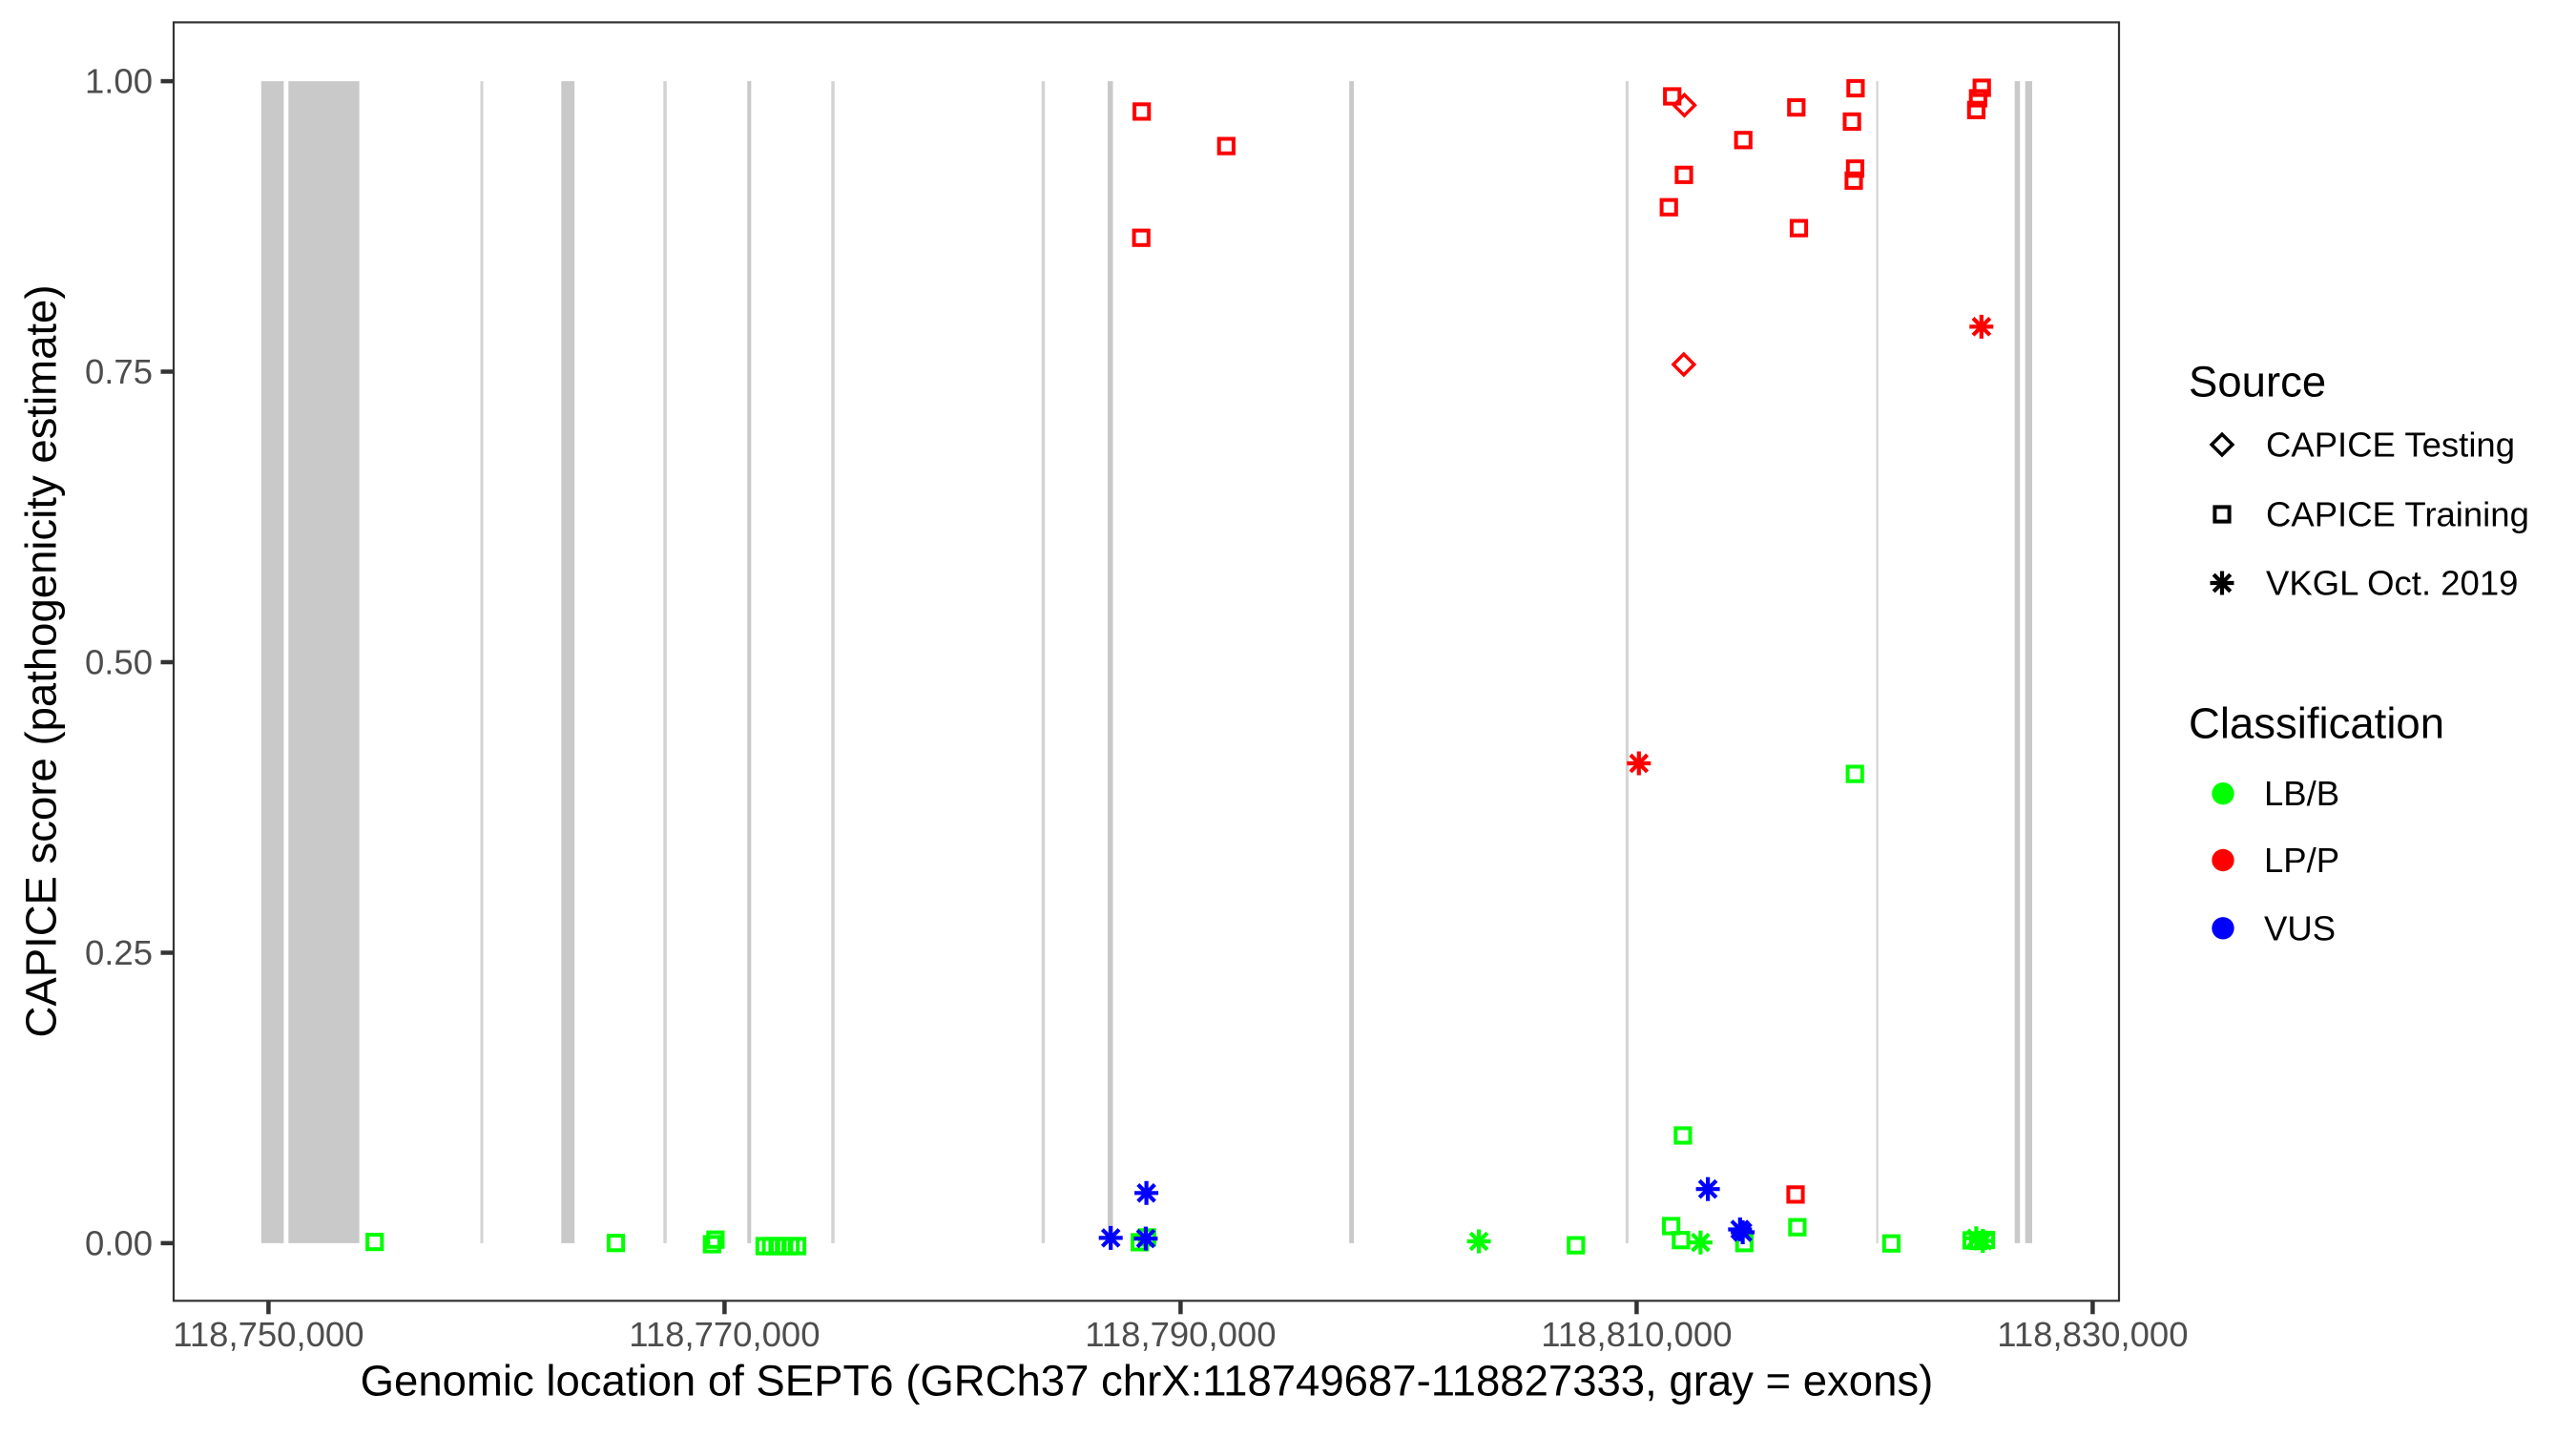 The height and width of the screenshot is (1436, 2576). I want to click on svg-text: 118,750,000, so click(268, 1334).